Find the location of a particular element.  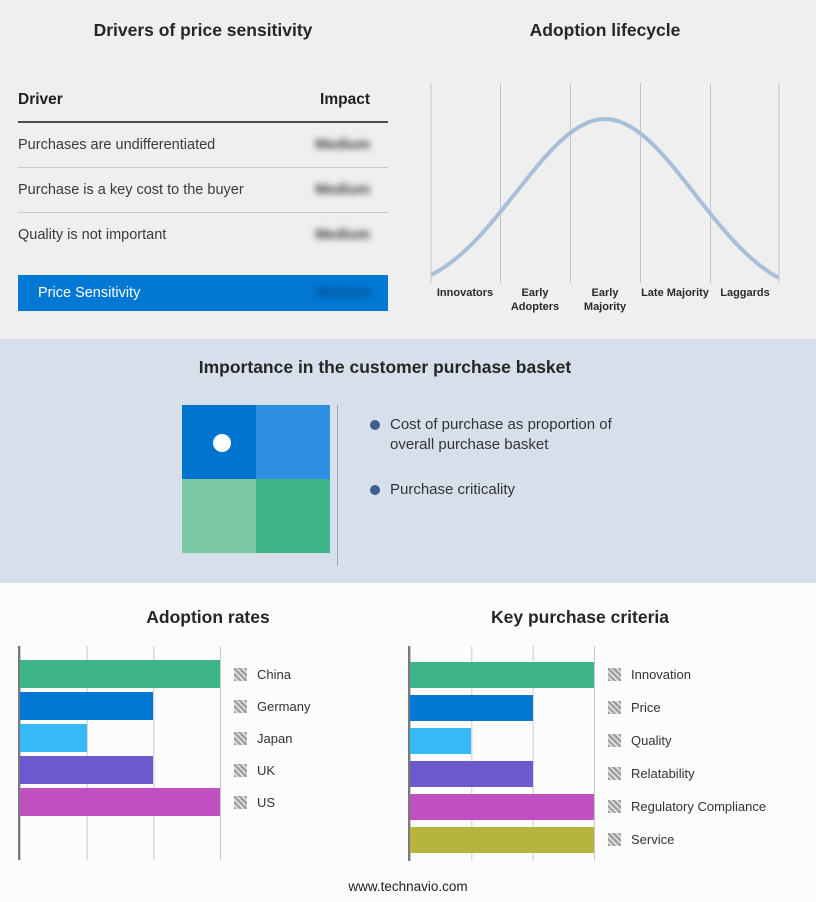

lifecycle-chart is located at coordinates (605, 183).